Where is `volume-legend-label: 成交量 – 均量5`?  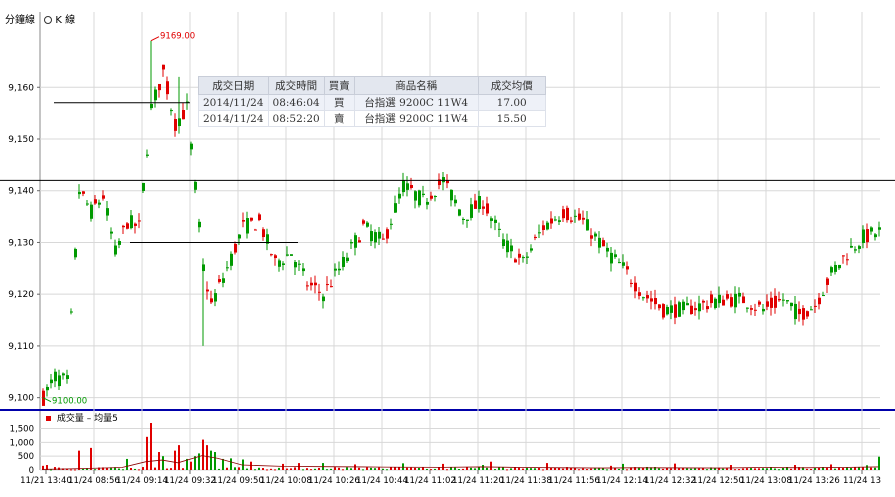 volume-legend-label: 成交量 – 均量5 is located at coordinates (87, 419).